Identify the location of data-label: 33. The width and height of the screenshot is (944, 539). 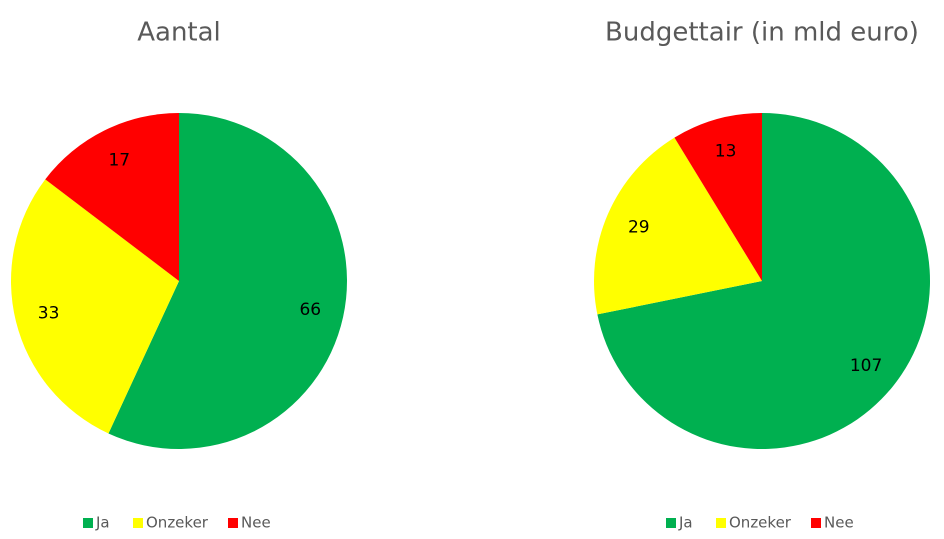
(49, 313).